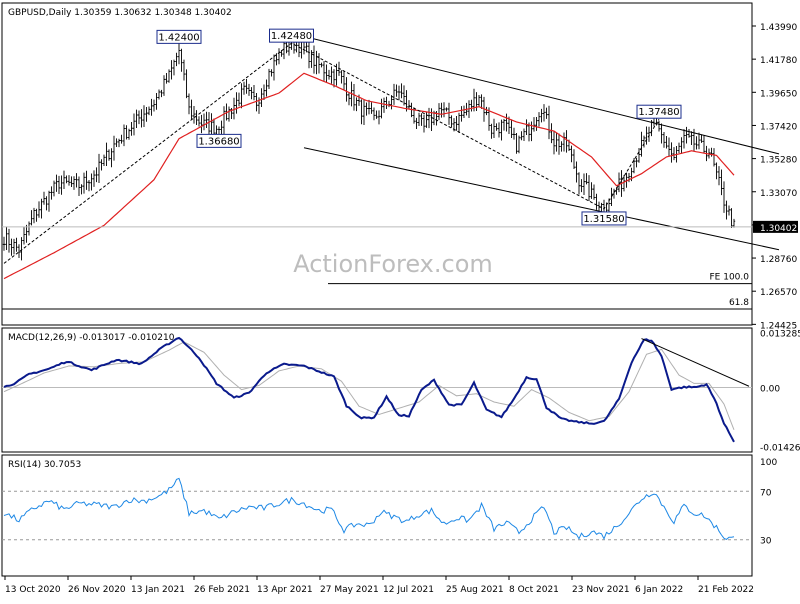 Image resolution: width=800 pixels, height=604 pixels. Describe the element at coordinates (408, 590) in the screenshot. I see `x-axis-label: 12 Jul 2021` at that location.